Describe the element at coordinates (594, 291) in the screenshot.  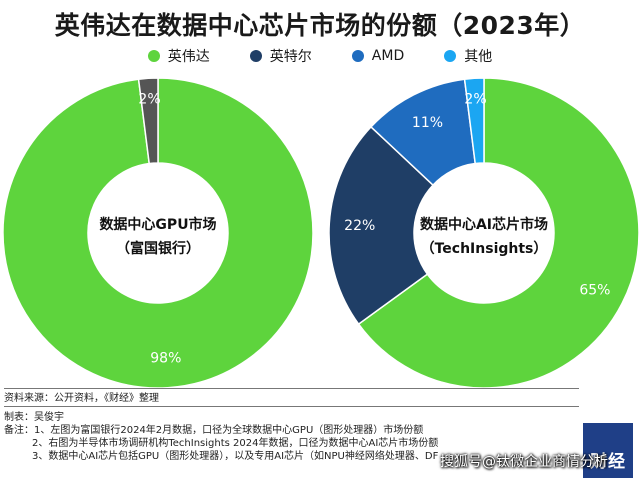
I see `ai-slice-label-0: 65%` at that location.